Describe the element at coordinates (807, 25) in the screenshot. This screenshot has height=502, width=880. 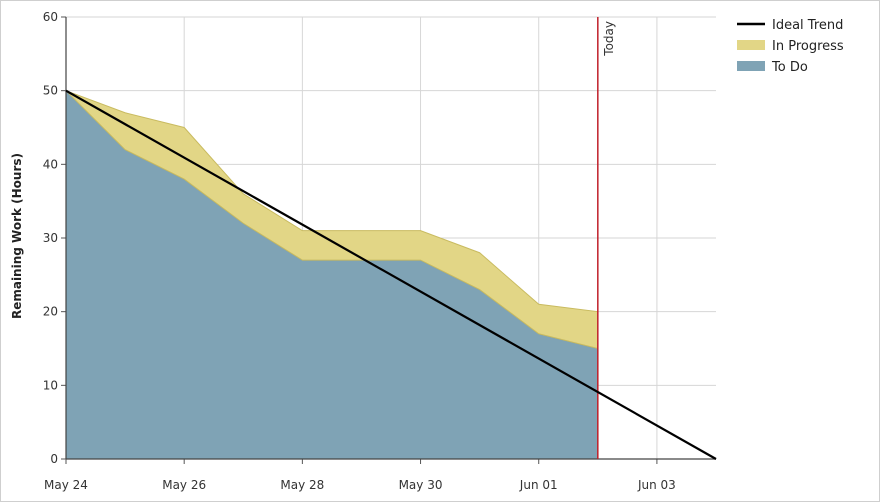
I see `legend-label: Ideal Trend` at that location.